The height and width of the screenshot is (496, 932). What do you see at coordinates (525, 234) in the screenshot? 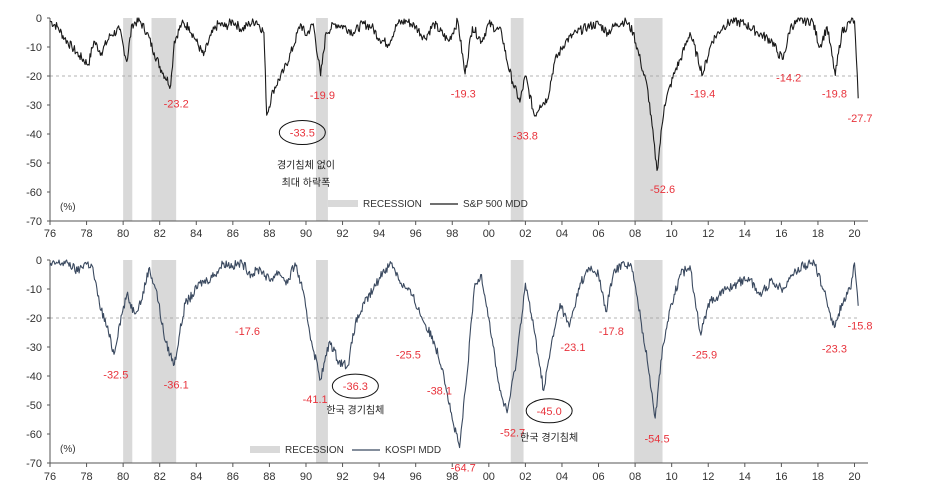
I see `x-tick-label: 02` at bounding box center [525, 234].